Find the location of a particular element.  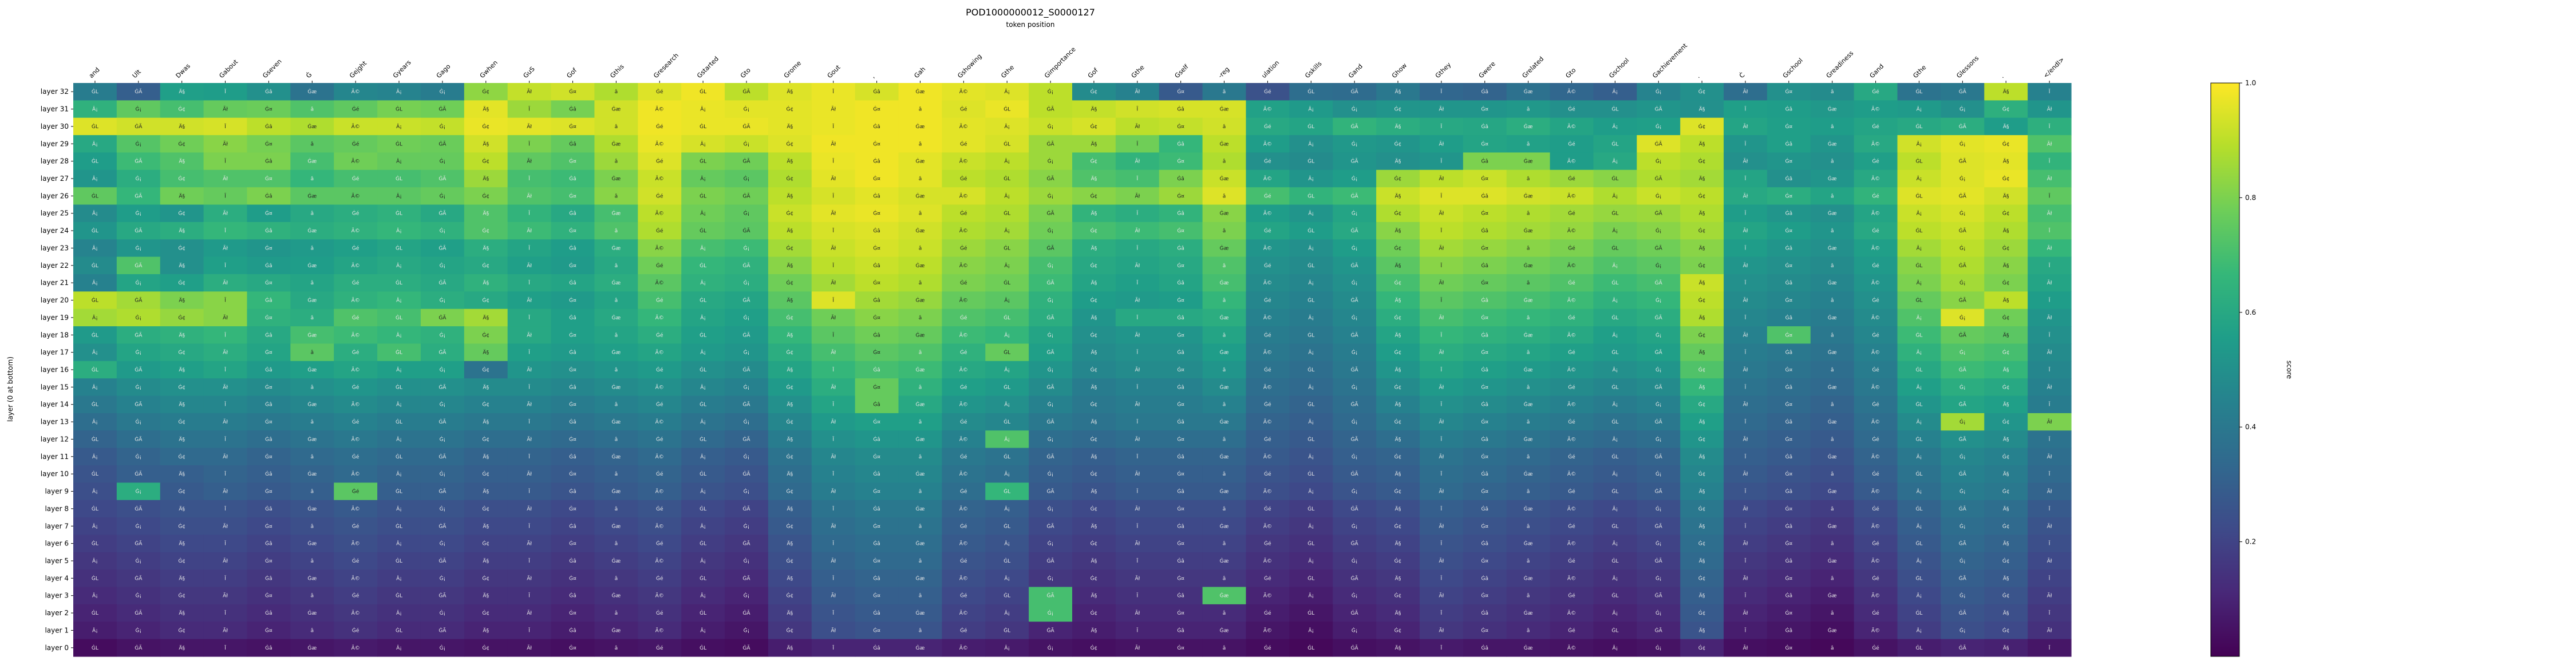

x-tick-label: Gto is located at coordinates (1570, 73).